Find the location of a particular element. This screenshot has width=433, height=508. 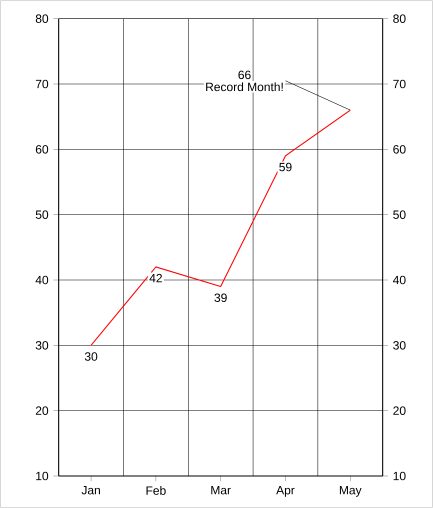

y-tick-label: 20 is located at coordinates (42, 410).